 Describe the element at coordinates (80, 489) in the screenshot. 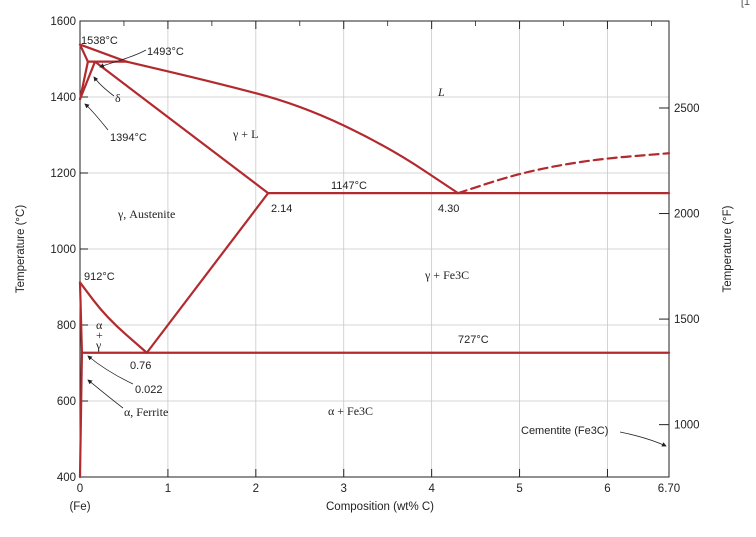

I see `x-tick-label: 0` at that location.